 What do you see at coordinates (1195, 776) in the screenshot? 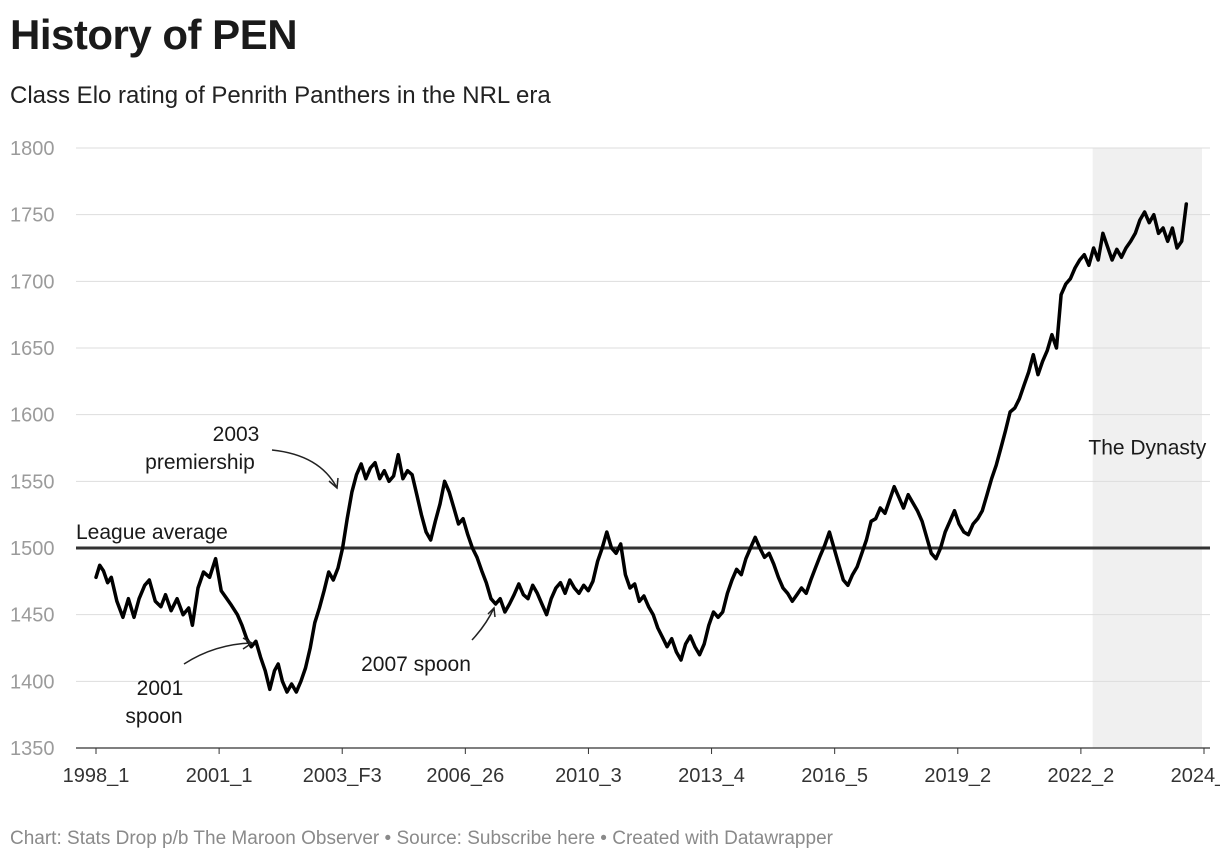
I see `x-tick-label: 2024_2` at bounding box center [1195, 776].